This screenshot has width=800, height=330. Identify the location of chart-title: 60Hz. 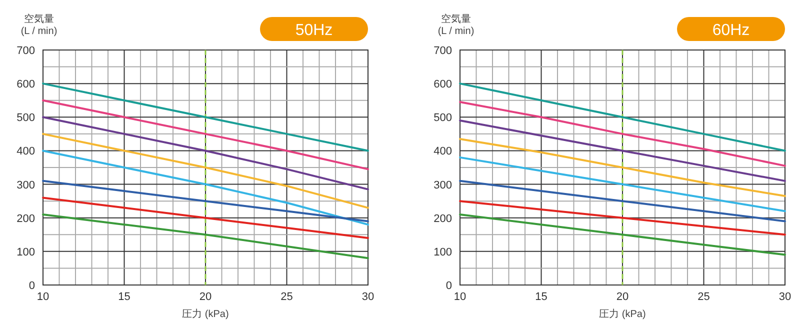
(731, 30).